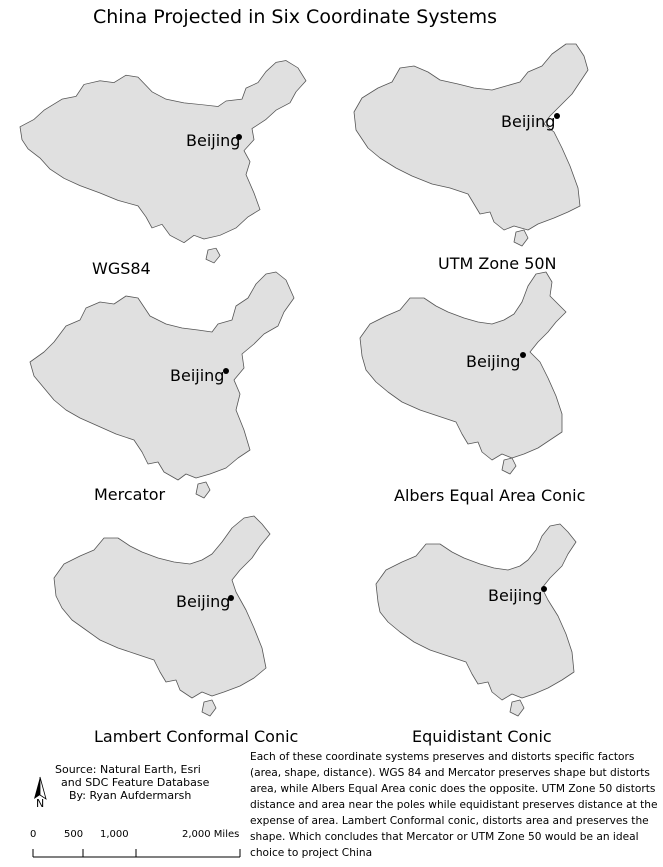 Image resolution: width=663 pixels, height=867 pixels. I want to click on china-outline-mercator, so click(162, 385).